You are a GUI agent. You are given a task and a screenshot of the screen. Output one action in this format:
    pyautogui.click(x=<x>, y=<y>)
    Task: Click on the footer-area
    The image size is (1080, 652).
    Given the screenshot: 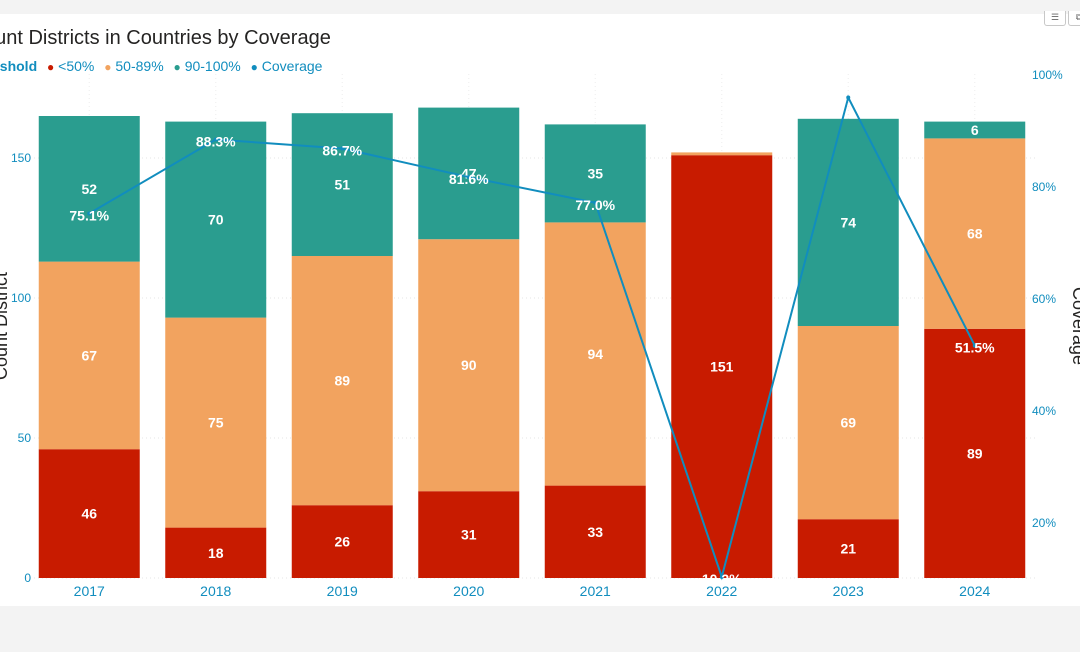 What is the action you would take?
    pyautogui.click(x=540, y=629)
    